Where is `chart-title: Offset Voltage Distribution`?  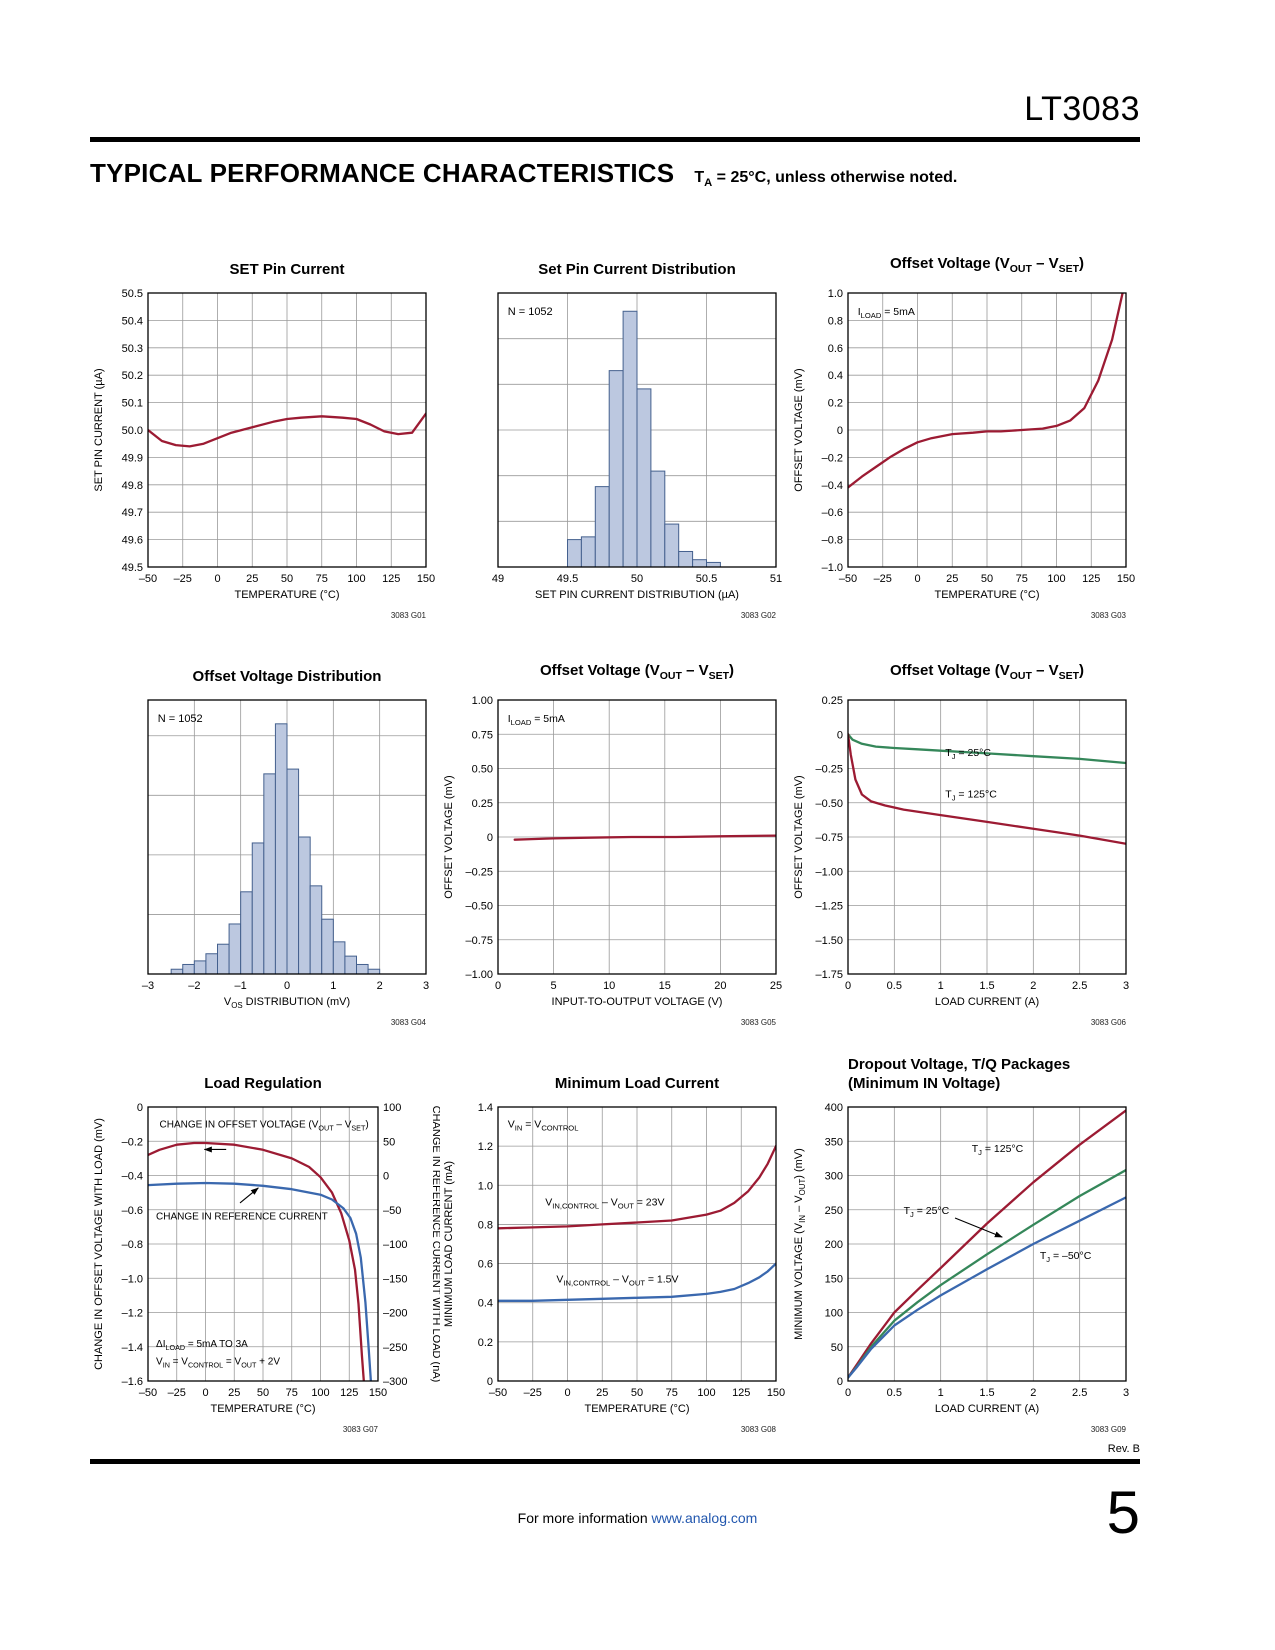
chart-title: Offset Voltage Distribution is located at coordinates (287, 666).